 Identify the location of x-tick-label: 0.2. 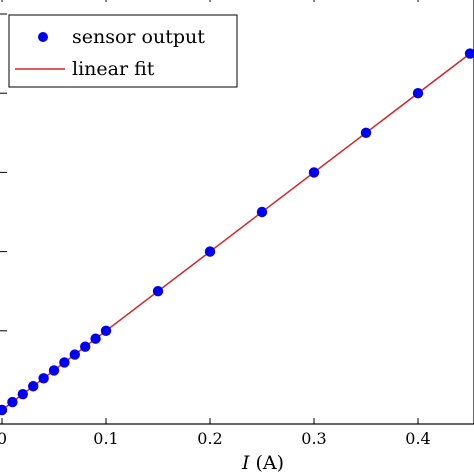
(209, 438).